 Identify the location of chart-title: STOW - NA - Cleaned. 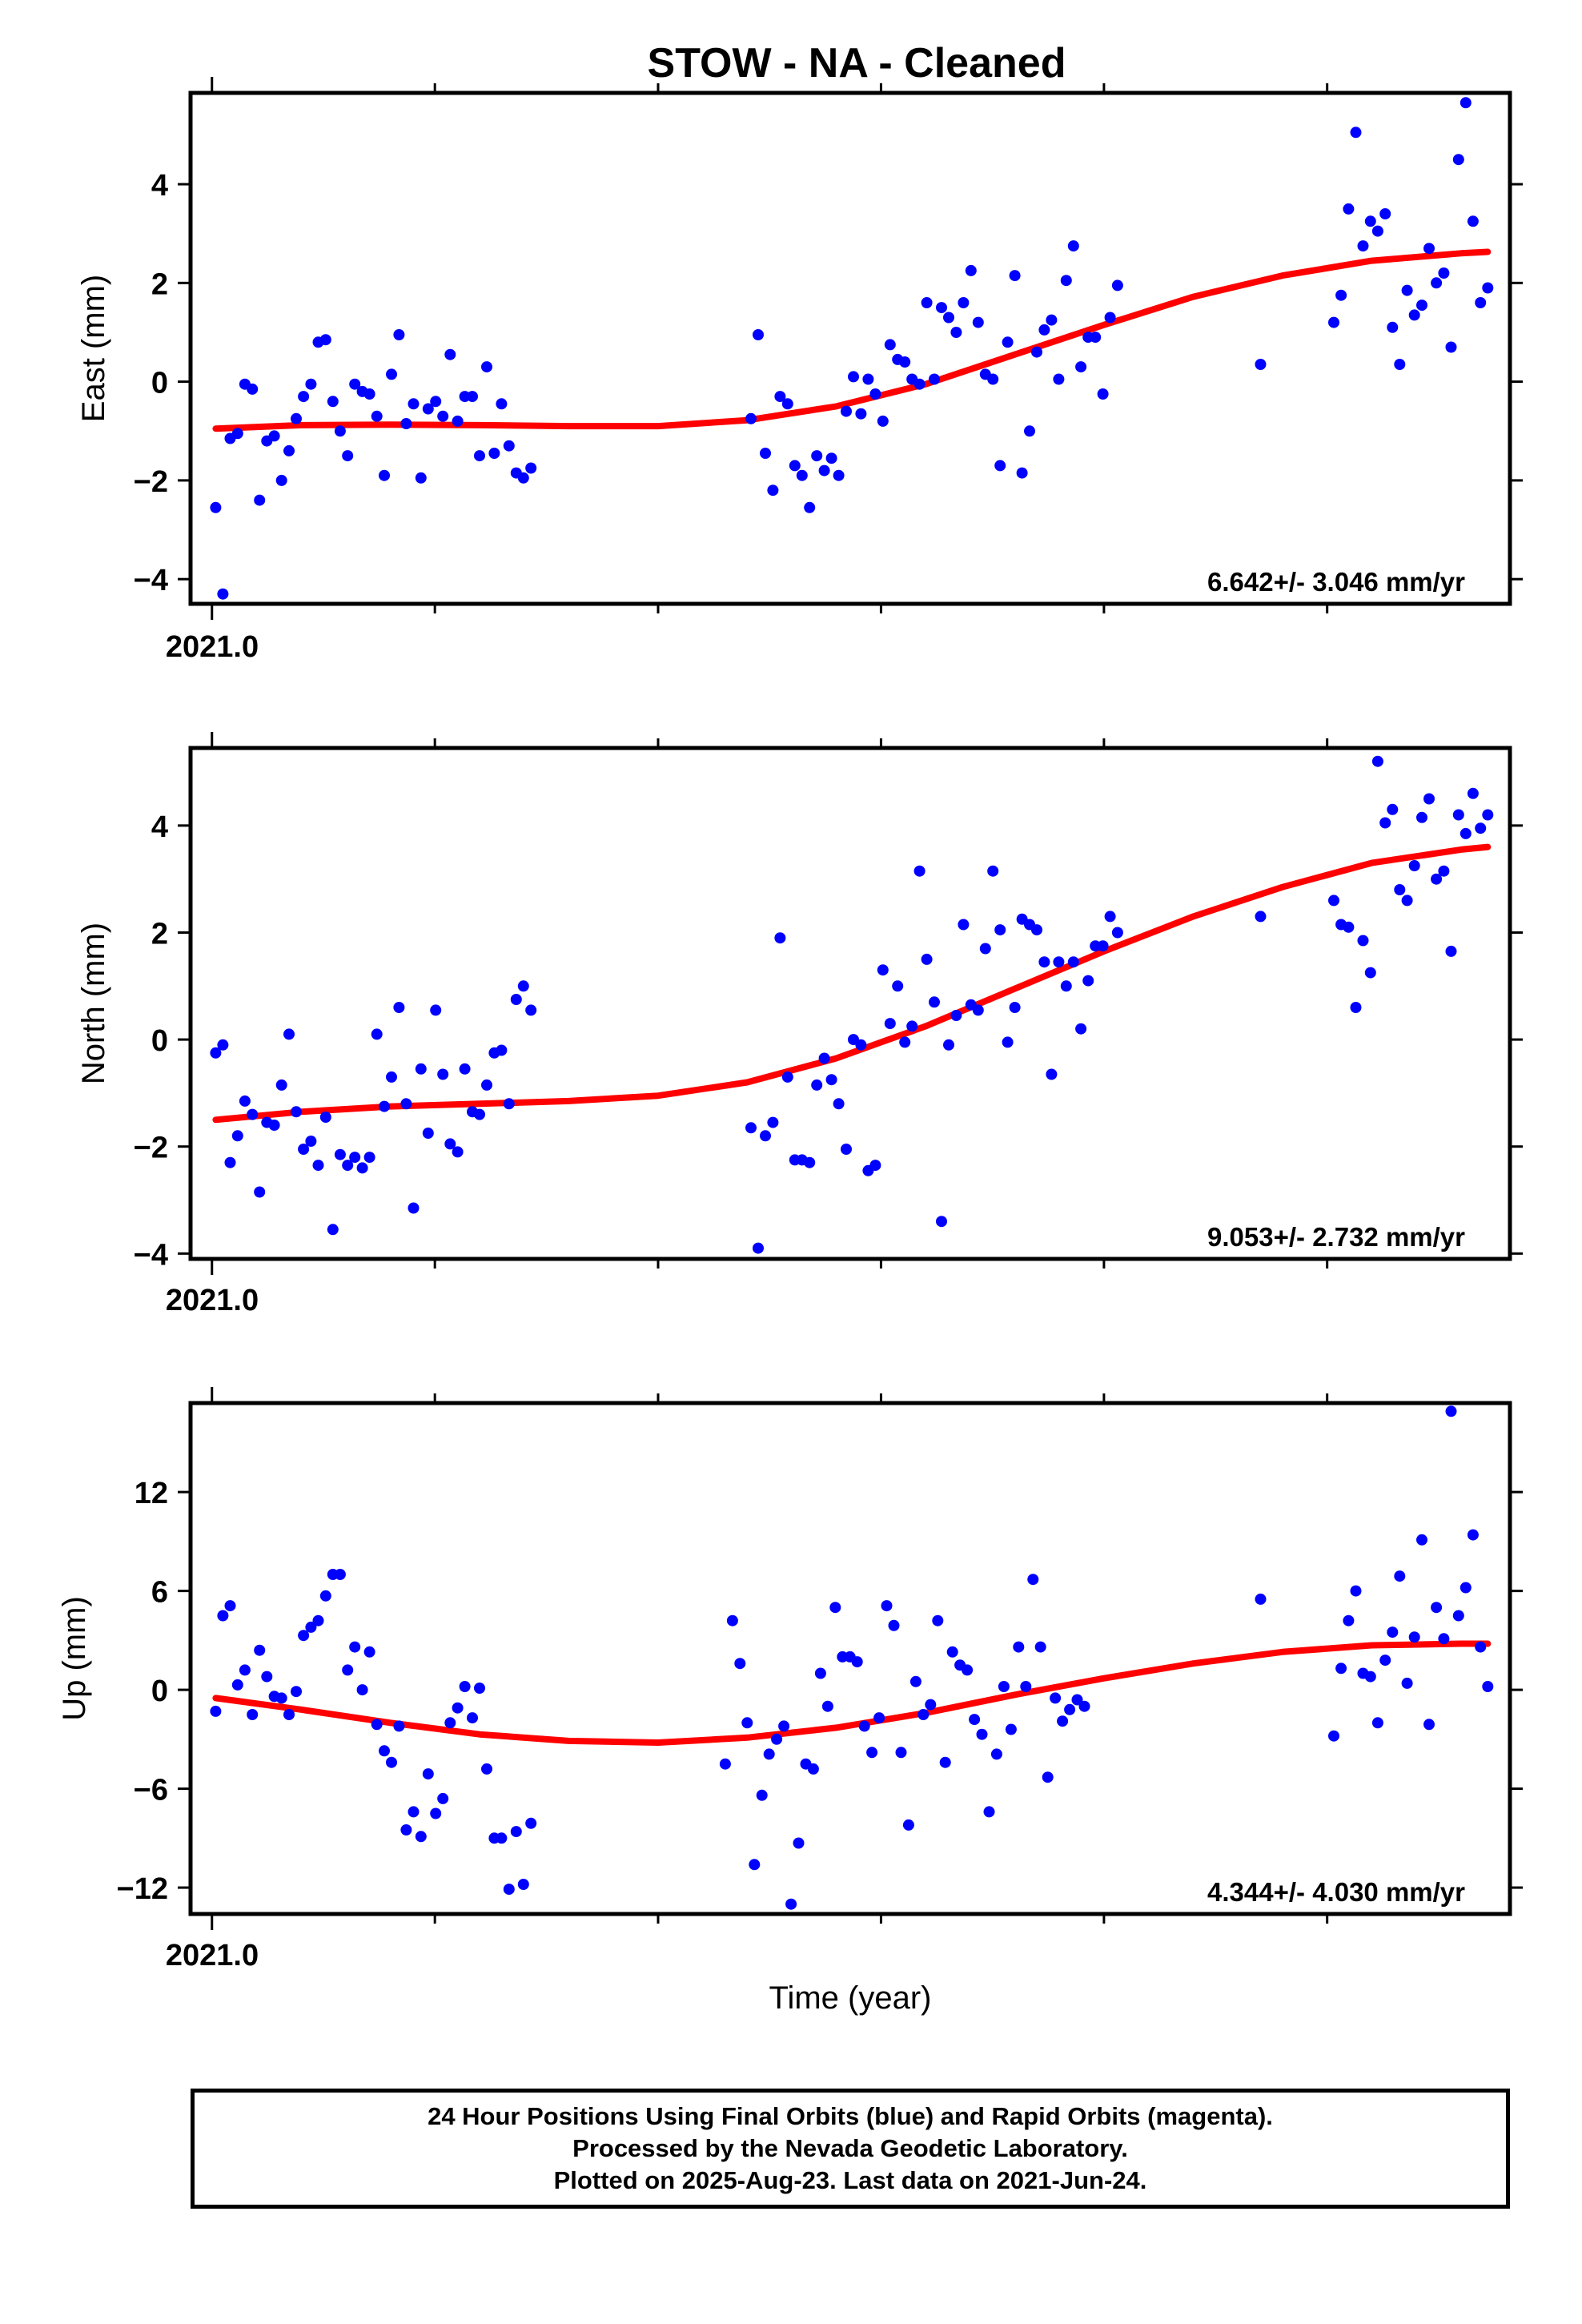
(857, 63).